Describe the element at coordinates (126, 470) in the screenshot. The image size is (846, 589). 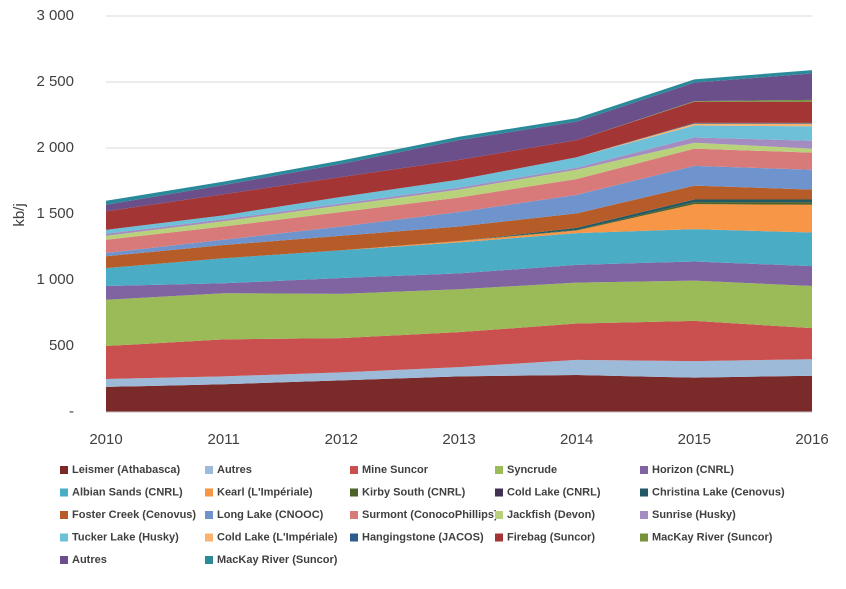
I see `legend-label: Leismer (Athabasca)` at that location.